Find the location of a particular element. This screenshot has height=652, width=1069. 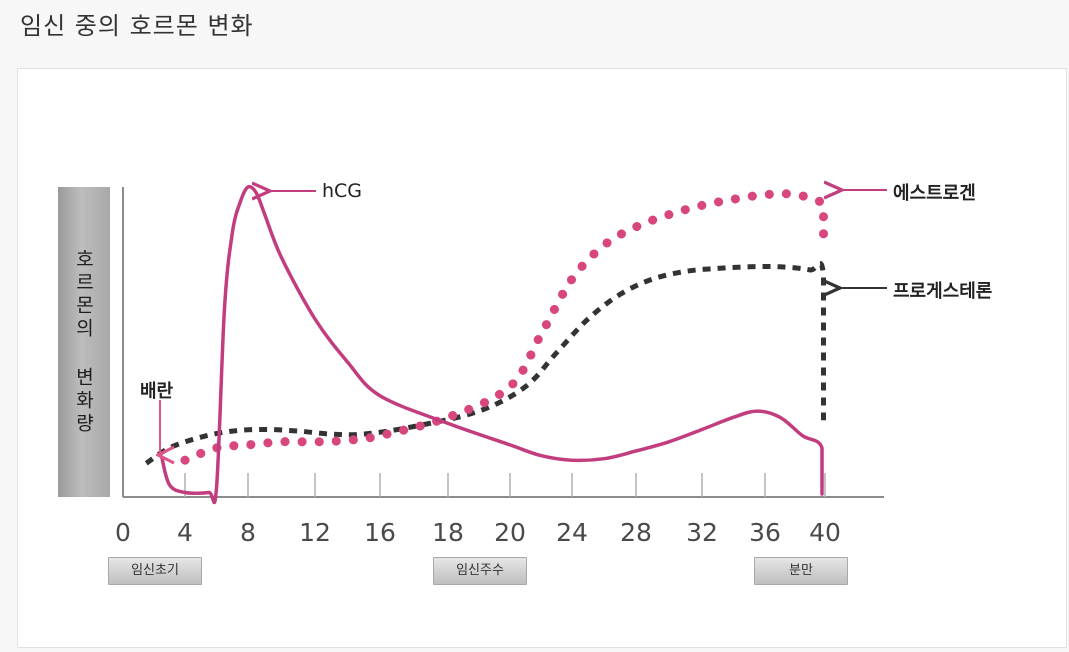

x-tick-label-18: 18 is located at coordinates (448, 532).